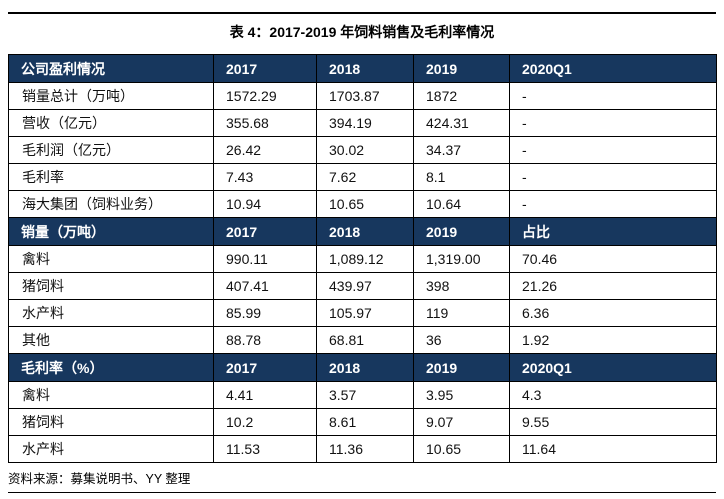  I want to click on table-row: 海大集团（饲料业务） 10.94 10.65 10.64 -, so click(362, 204).